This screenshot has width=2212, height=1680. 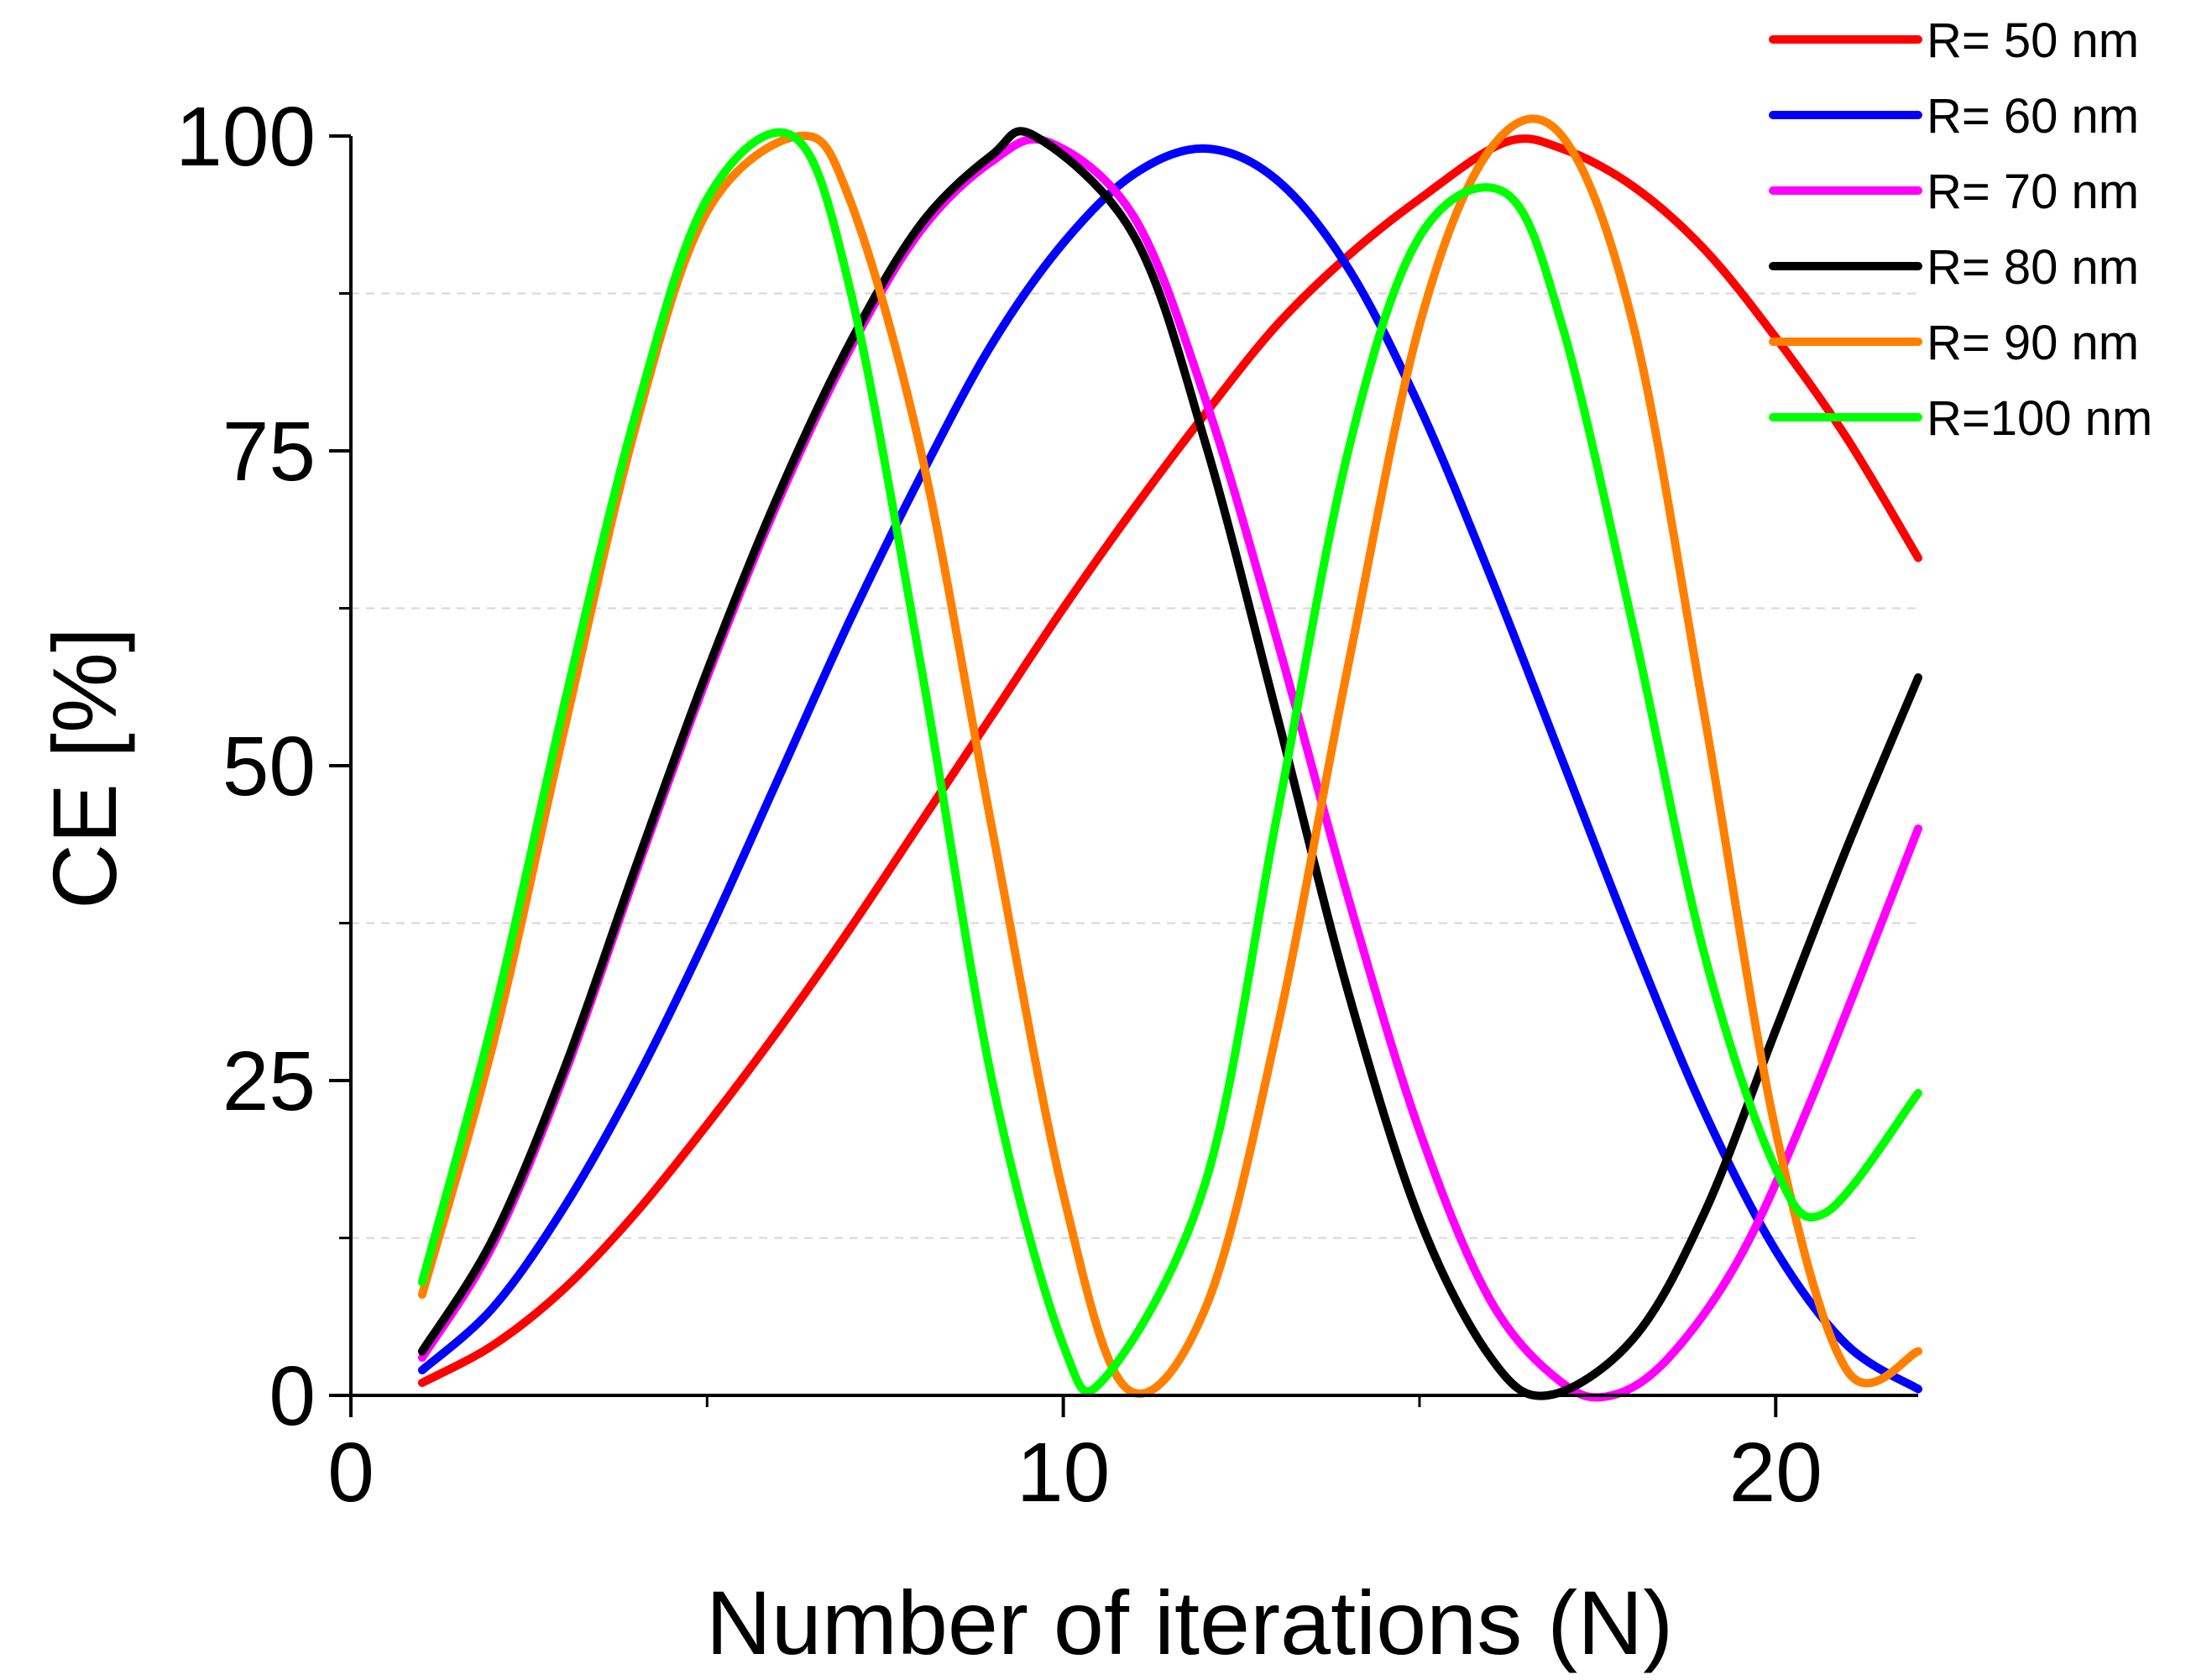 I want to click on y-tick-label: 25, so click(x=269, y=1081).